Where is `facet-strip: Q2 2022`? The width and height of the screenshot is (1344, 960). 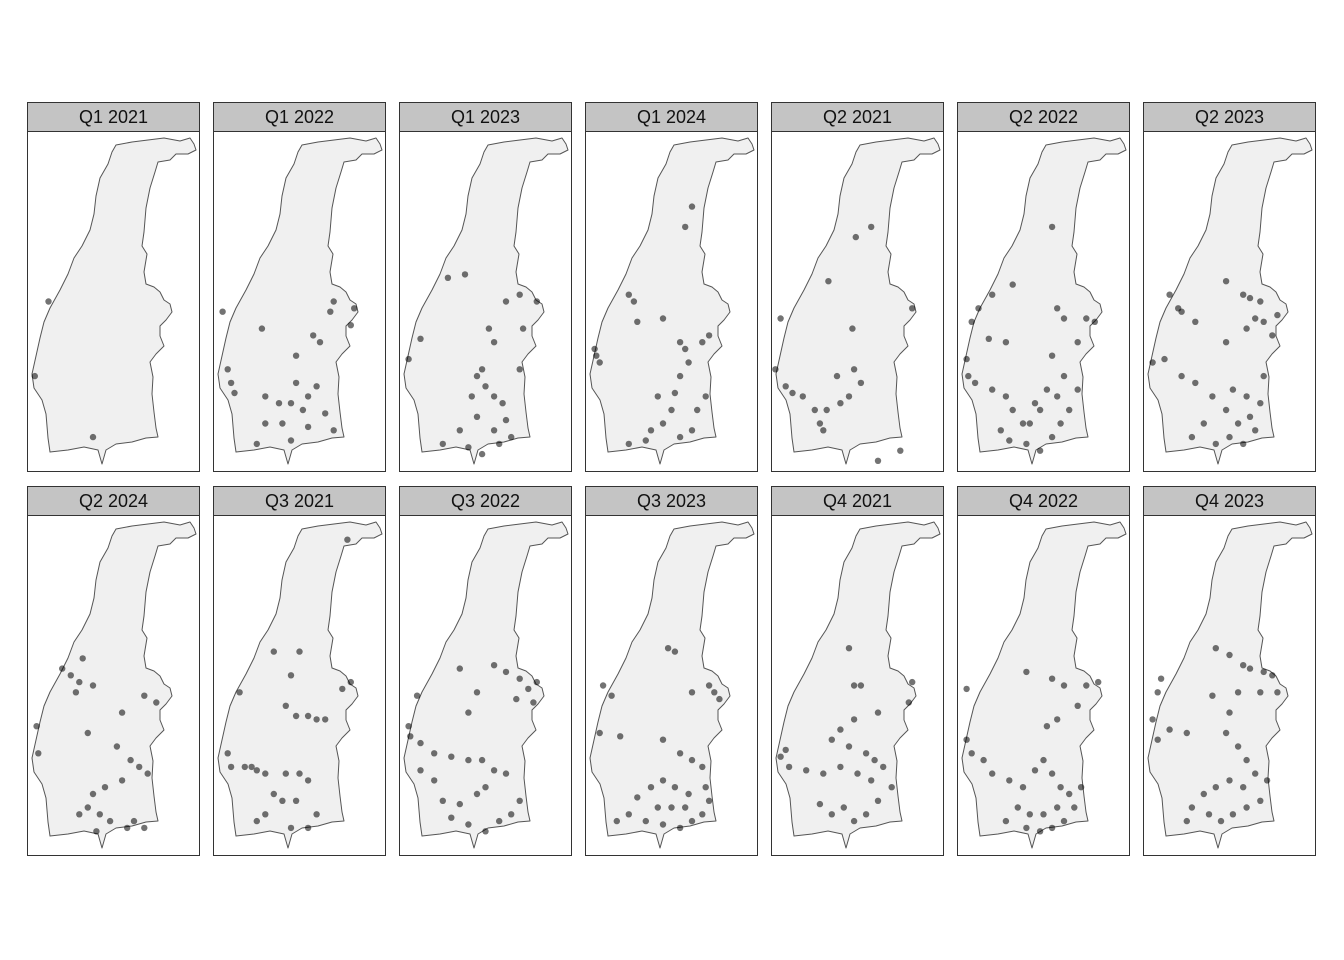 facet-strip: Q2 2022 is located at coordinates (1043, 117).